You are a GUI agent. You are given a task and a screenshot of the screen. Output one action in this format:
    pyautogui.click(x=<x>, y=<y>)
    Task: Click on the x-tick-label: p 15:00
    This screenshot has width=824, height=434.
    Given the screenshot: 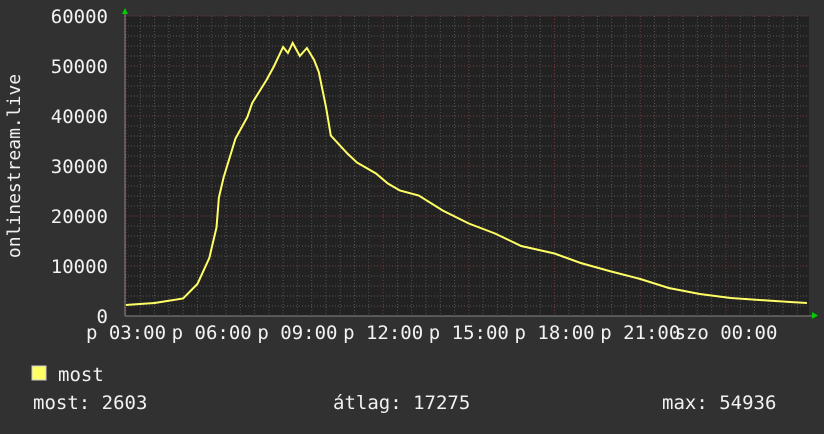 What is the action you would take?
    pyautogui.click(x=469, y=333)
    